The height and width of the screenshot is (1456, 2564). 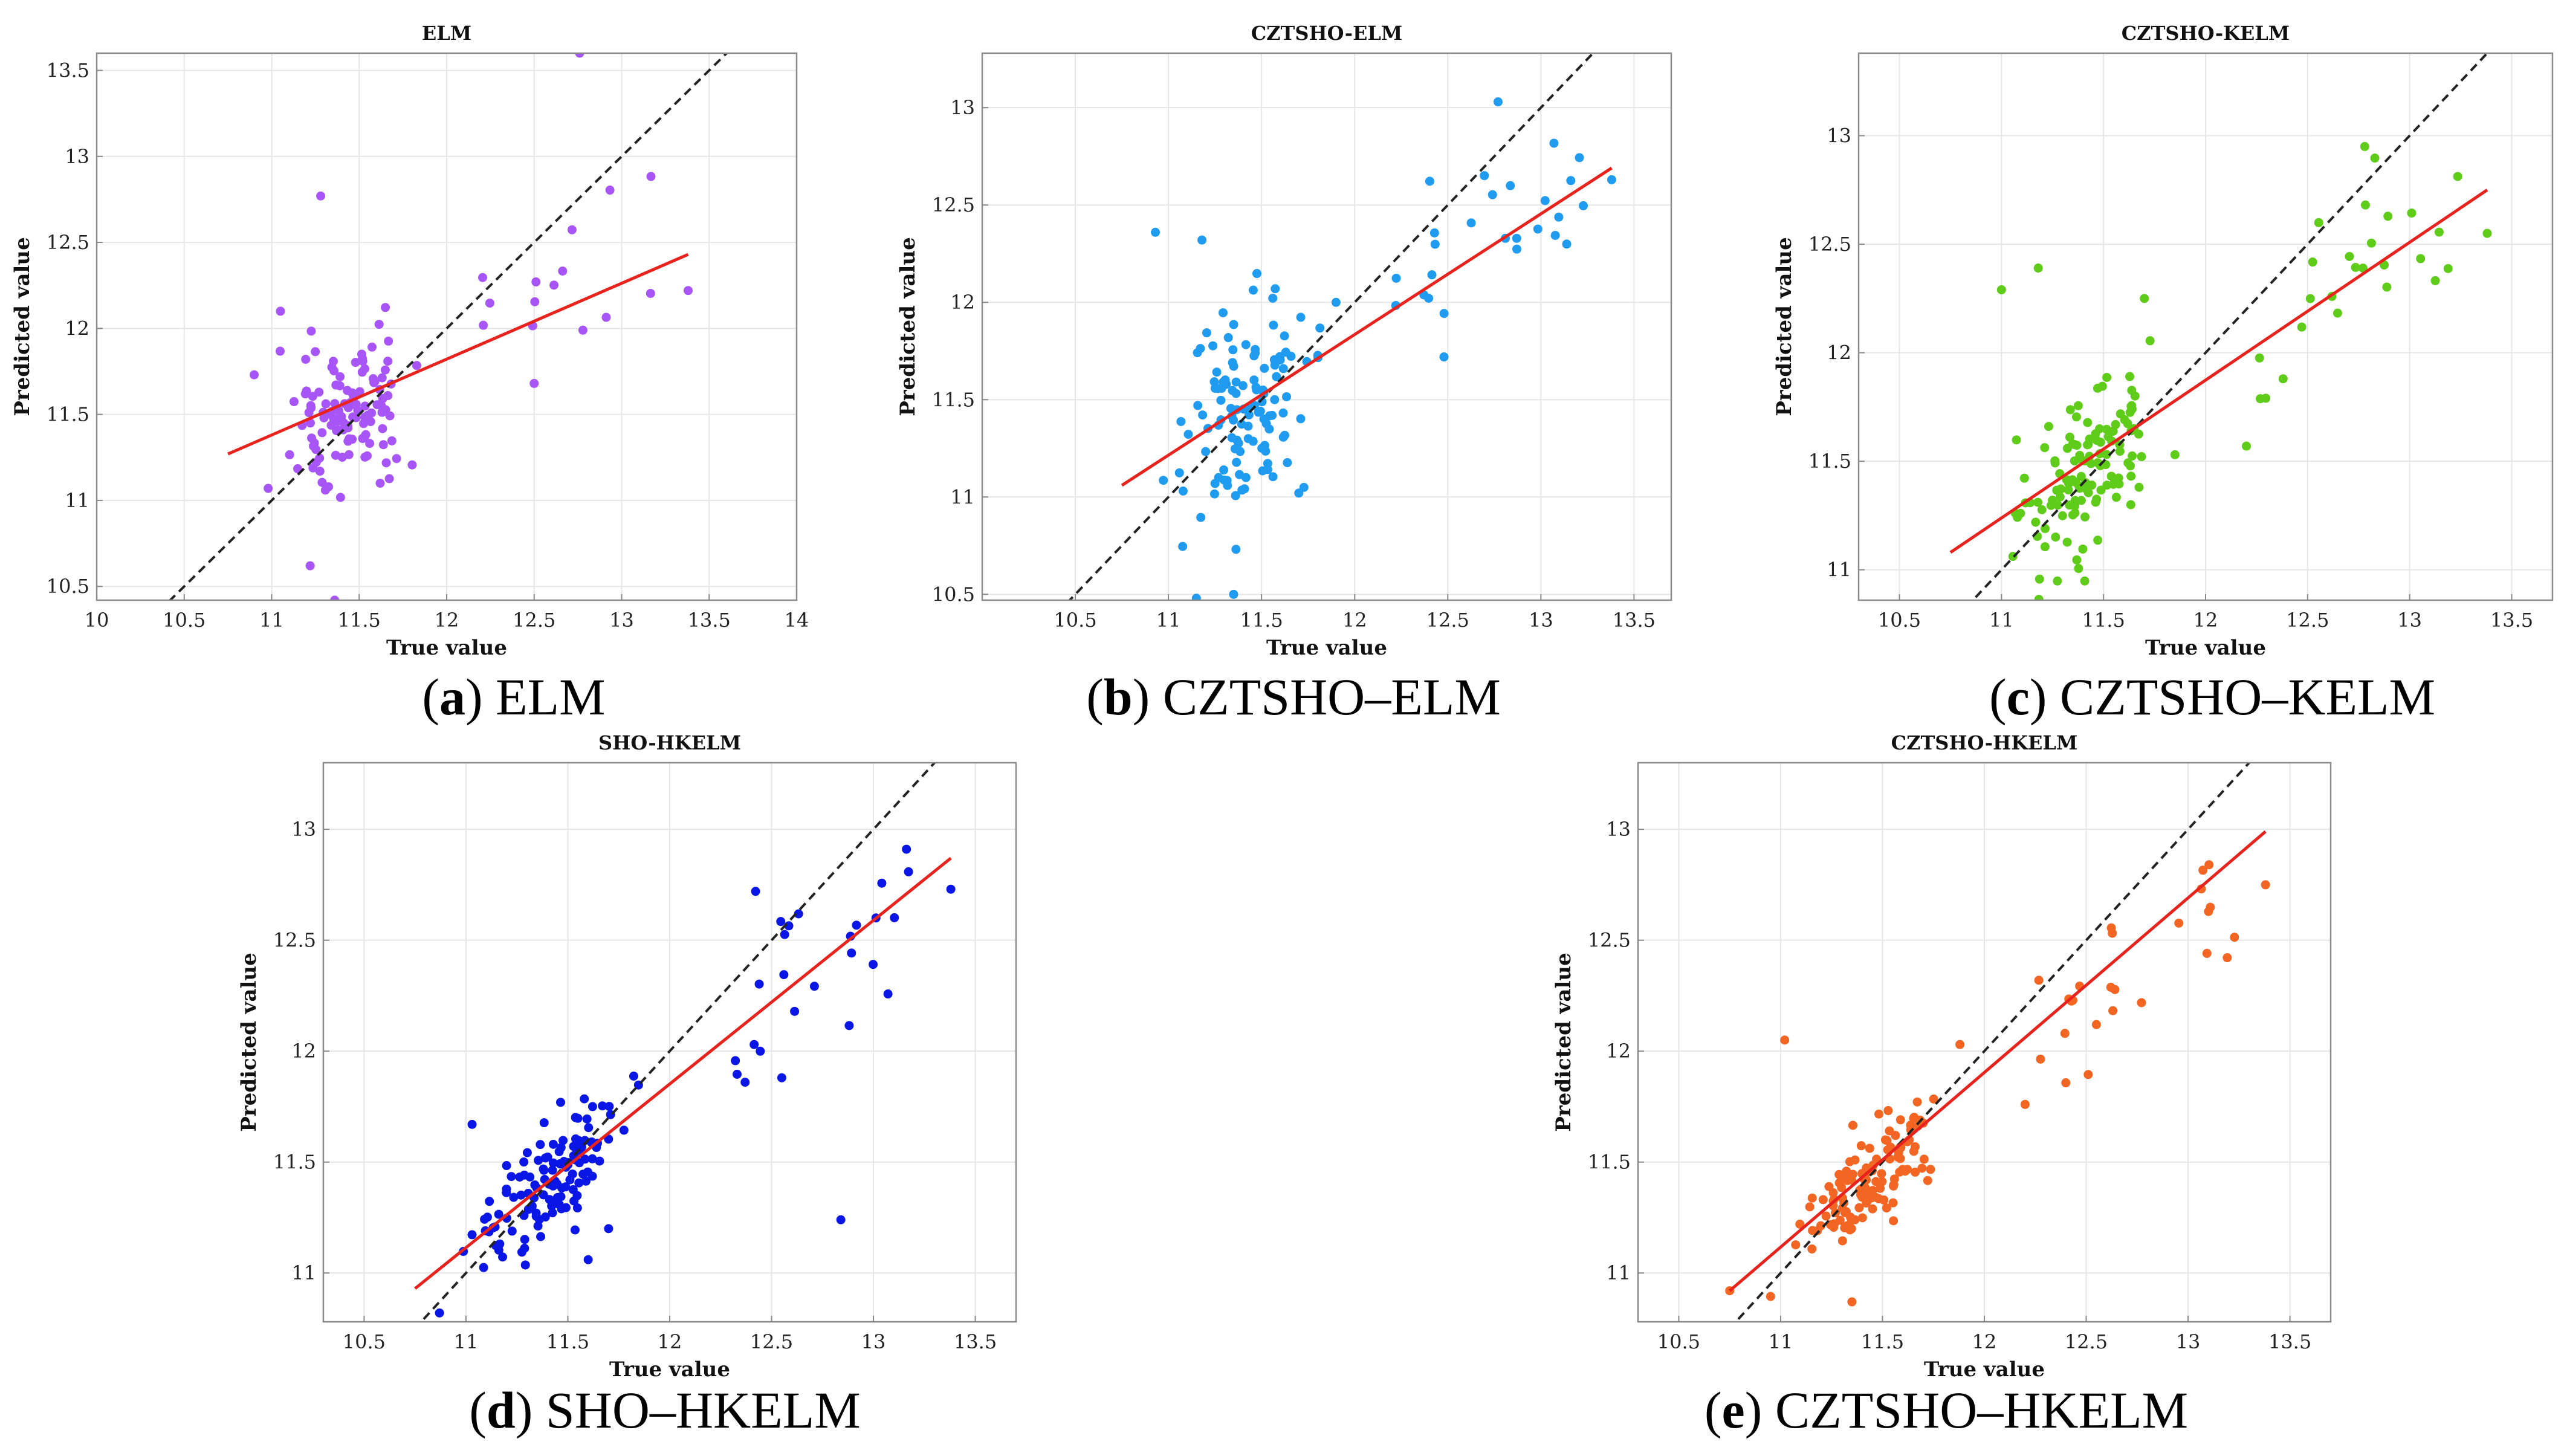 I want to click on x-tick-label: 13.5, so click(x=975, y=1341).